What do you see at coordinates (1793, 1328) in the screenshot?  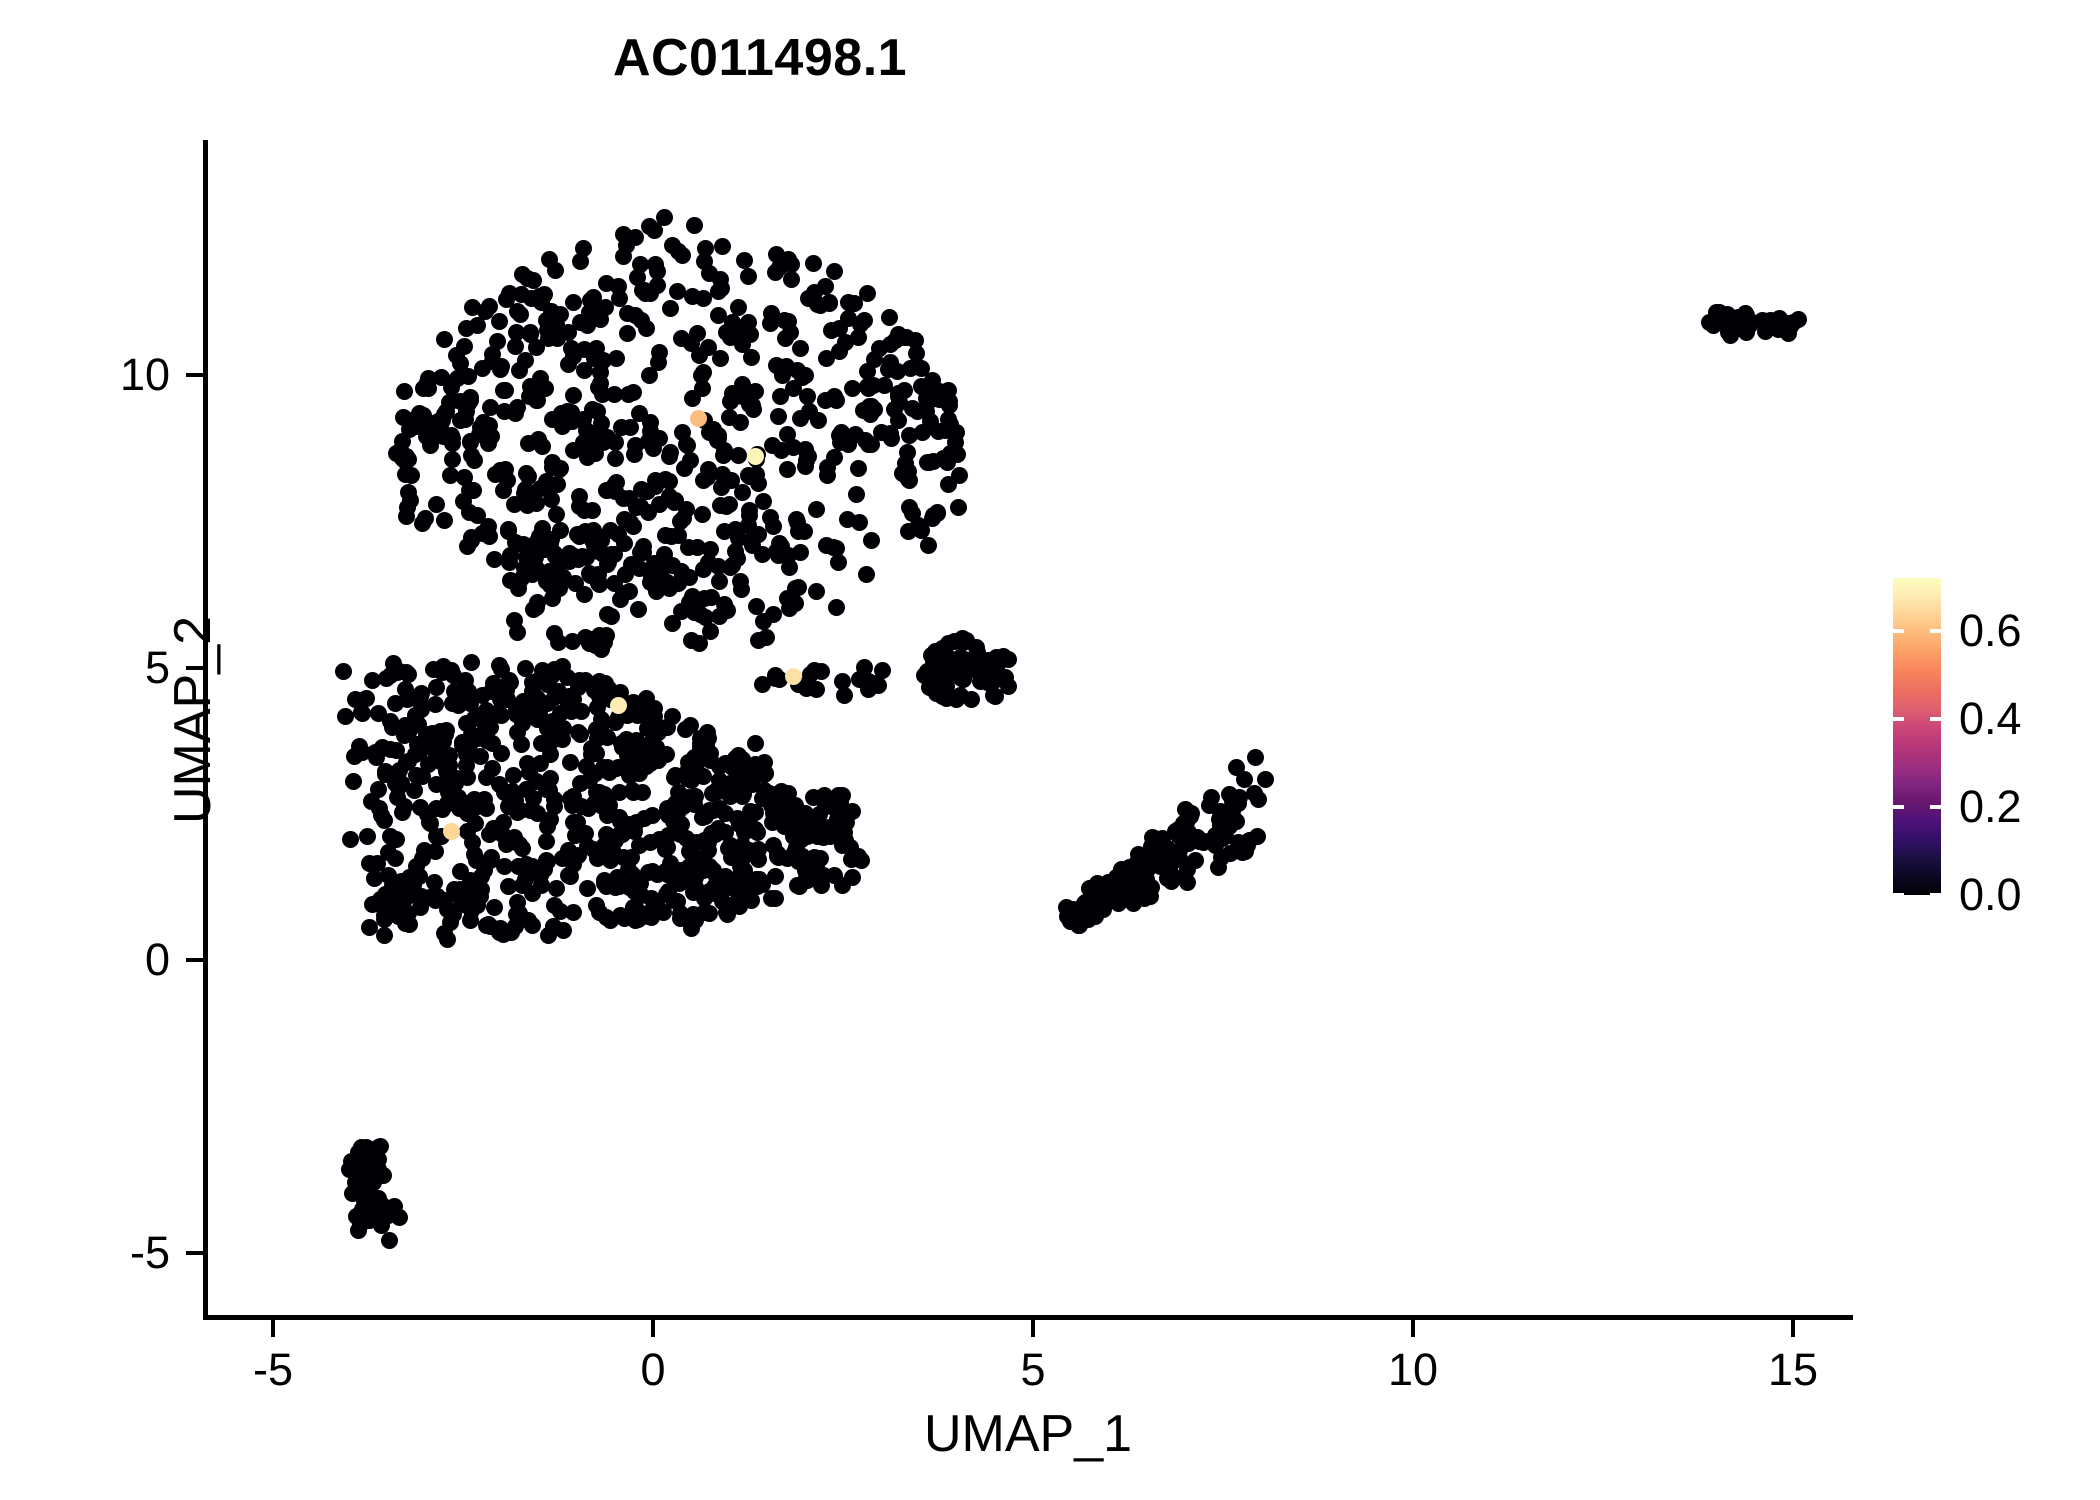 I see `x-tick-mark` at bounding box center [1793, 1328].